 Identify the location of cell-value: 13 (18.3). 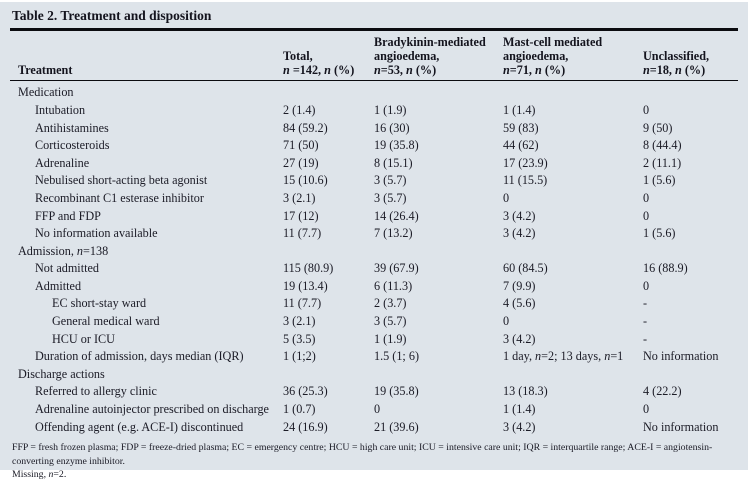
(525, 391).